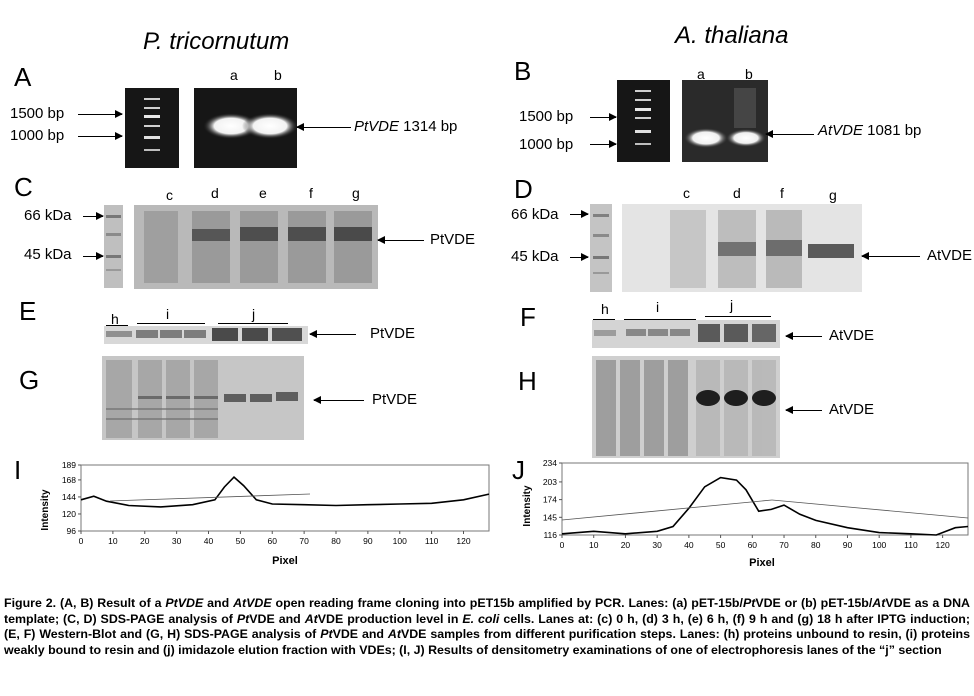 This screenshot has height=696, width=974. Describe the element at coordinates (833, 195) in the screenshot. I see `lane-g-label-d: g` at that location.